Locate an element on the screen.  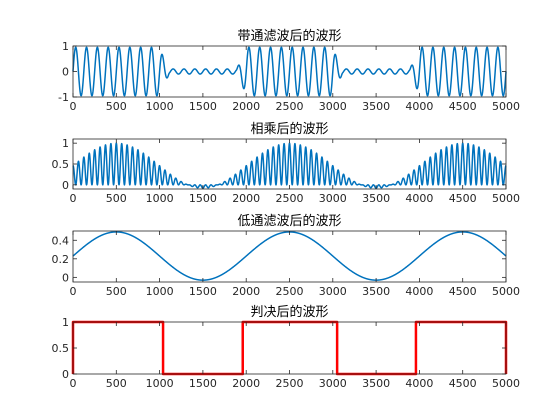
lowpass-x-tick-label: 0 is located at coordinates (73, 291).